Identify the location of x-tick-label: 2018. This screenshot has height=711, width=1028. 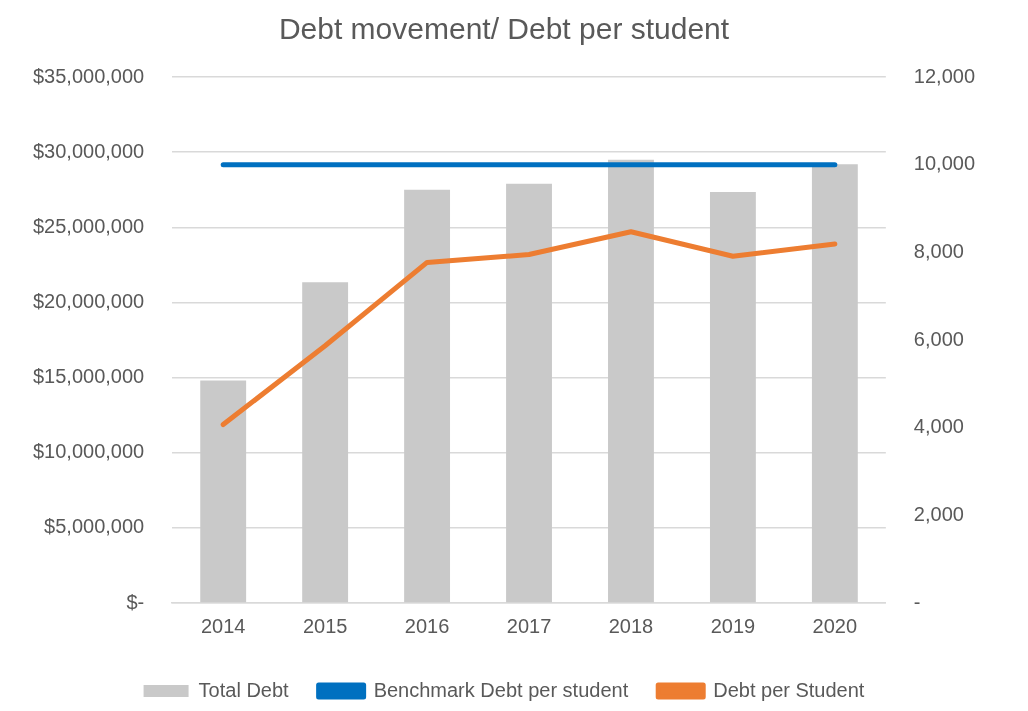
(631, 625).